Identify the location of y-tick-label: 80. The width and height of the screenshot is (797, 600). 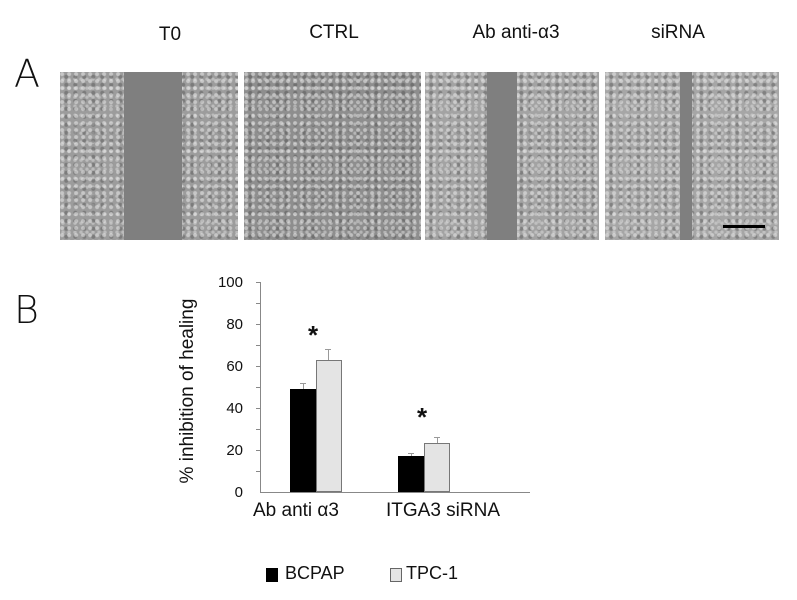
(234, 324).